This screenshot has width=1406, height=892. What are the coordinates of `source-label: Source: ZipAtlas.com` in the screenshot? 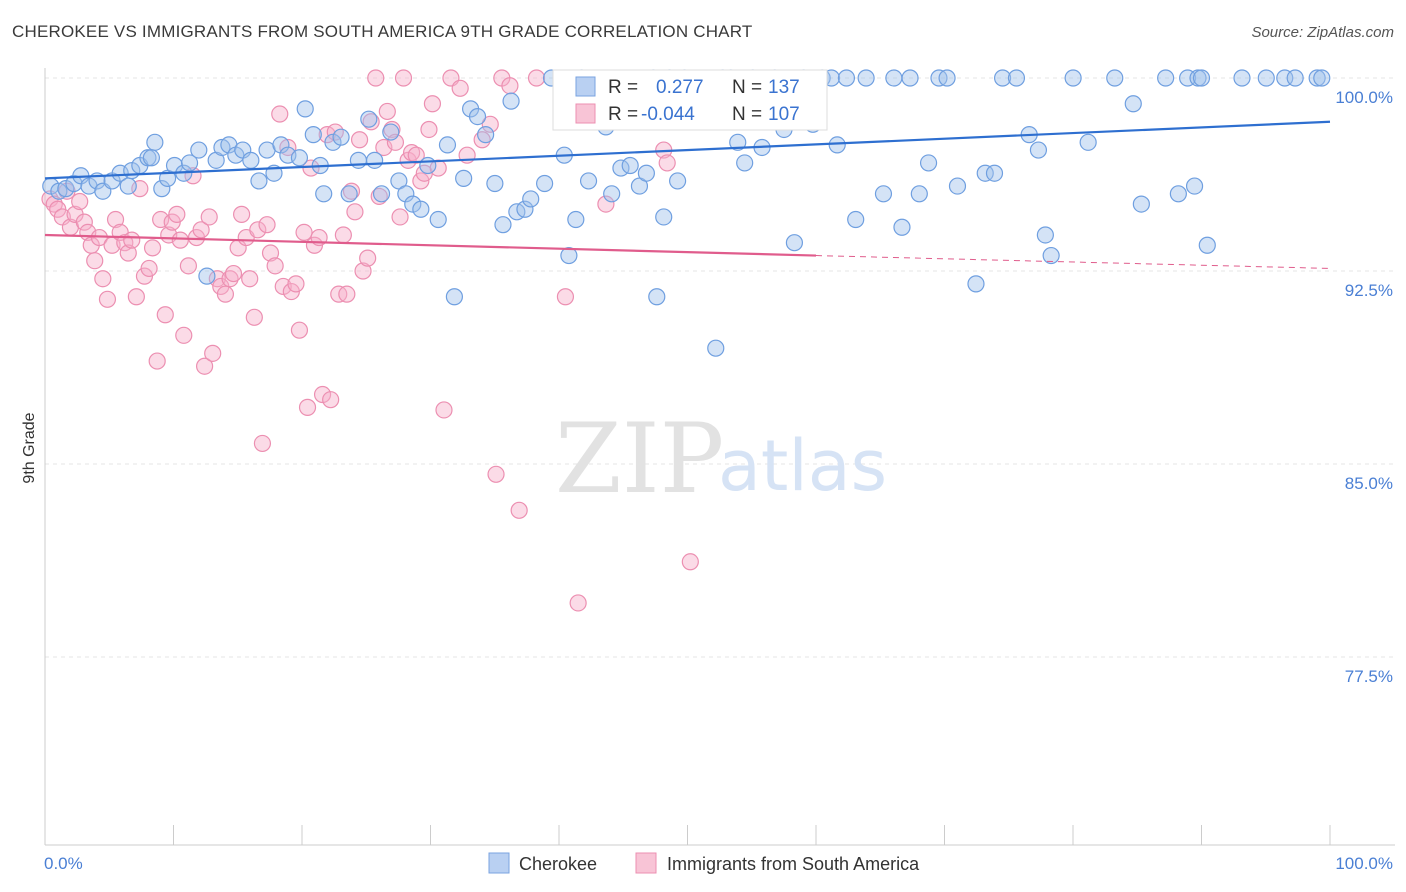 It's located at (1322, 32).